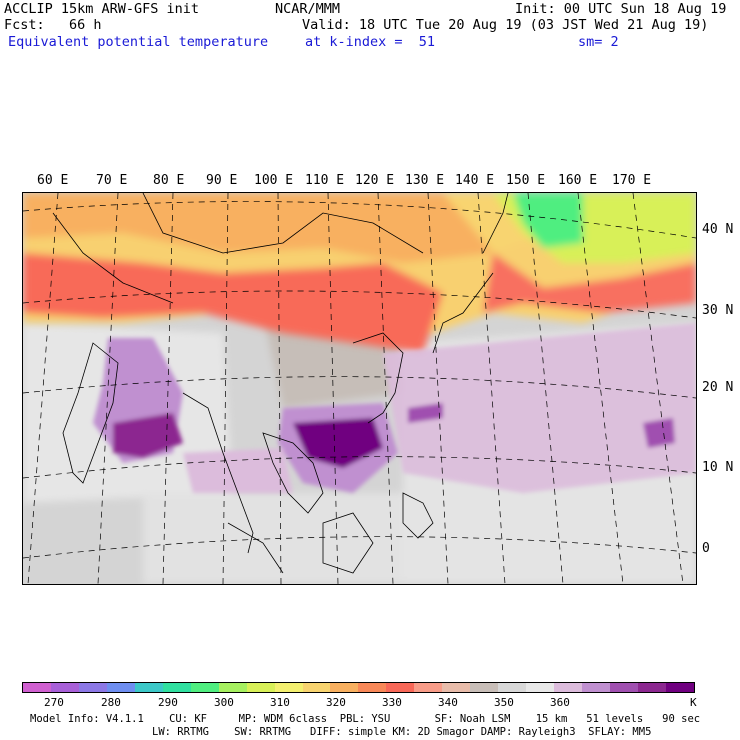  I want to click on lon-label: 110 E, so click(325, 180).